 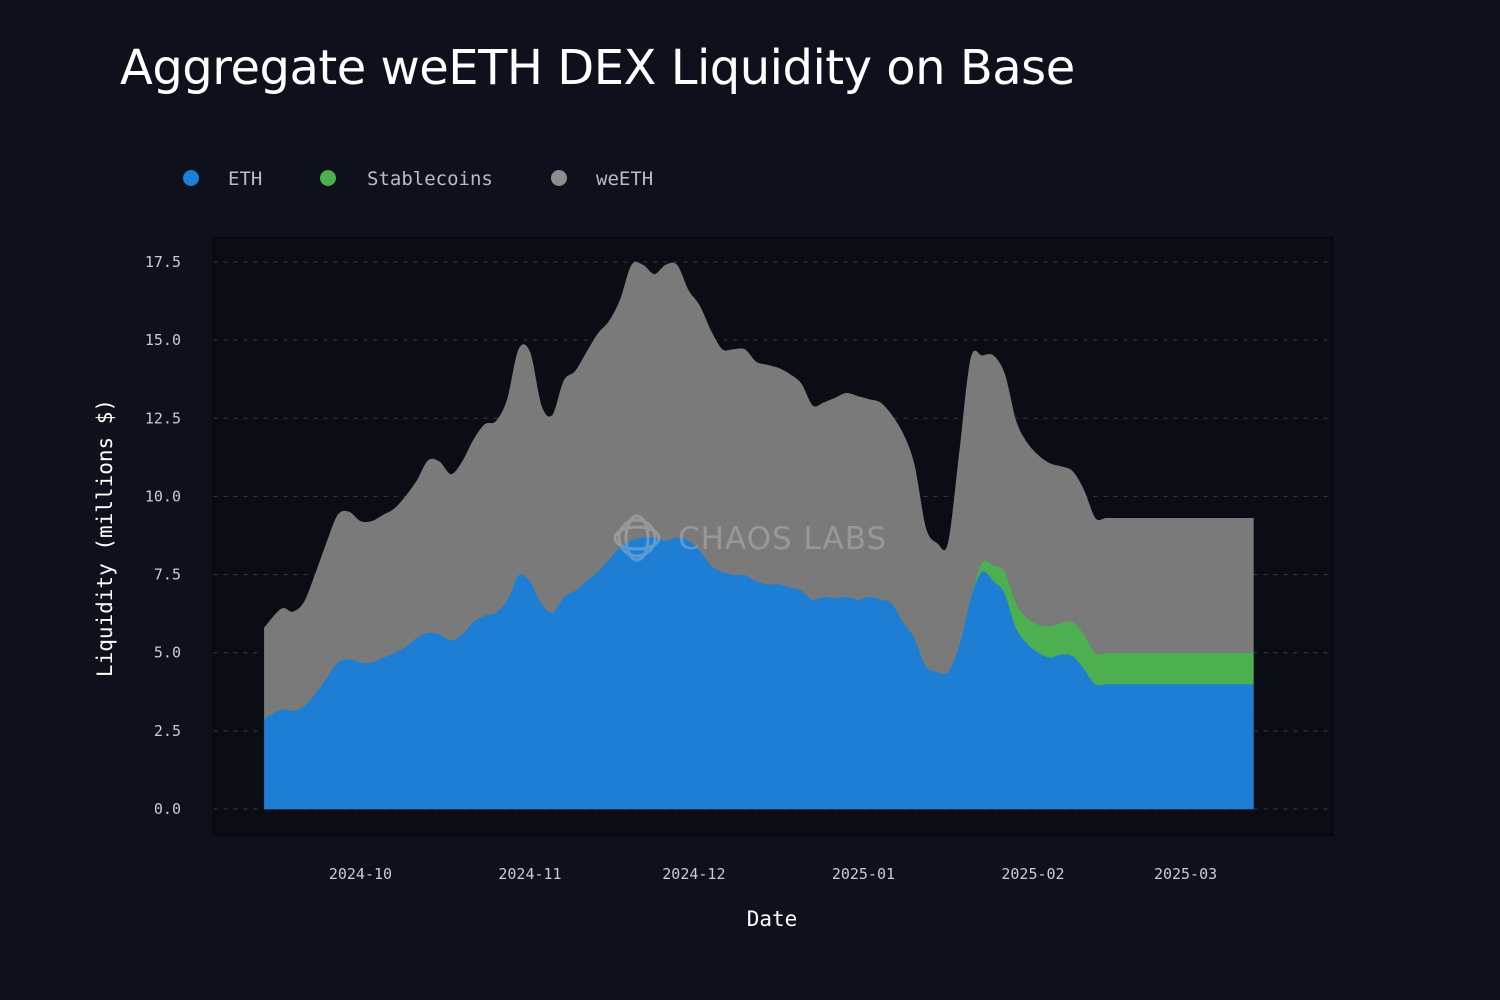 What do you see at coordinates (163, 418) in the screenshot?
I see `y-tick-label: 12.5` at bounding box center [163, 418].